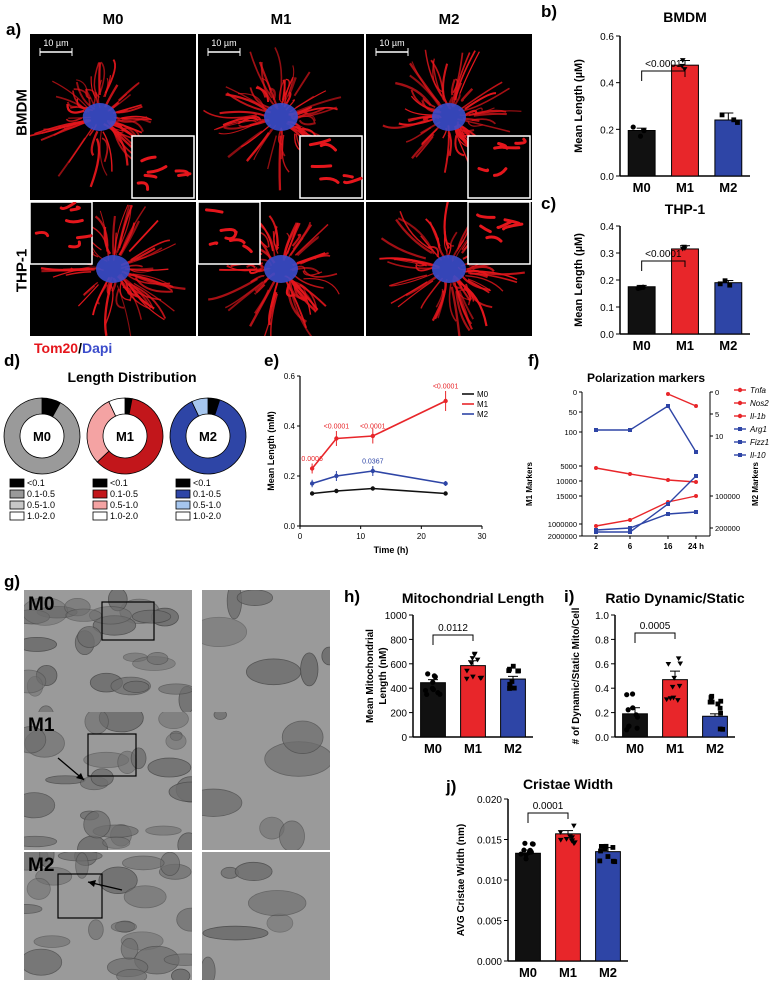 The width and height of the screenshot is (777, 982). I want to click on y-tick-label: 0.6, so click(290, 376).